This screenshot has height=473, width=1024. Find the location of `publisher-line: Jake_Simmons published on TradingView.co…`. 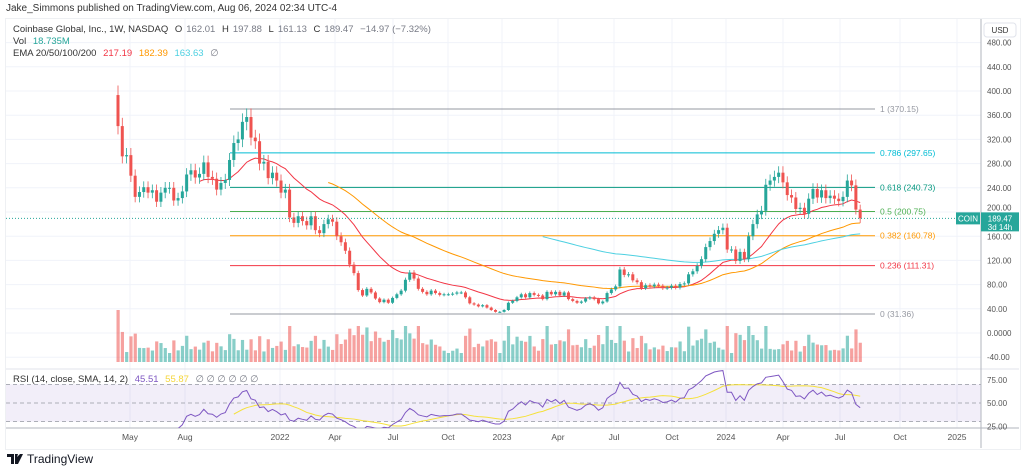

publisher-line: Jake_Simmons published on TradingView.co… is located at coordinates (172, 8).